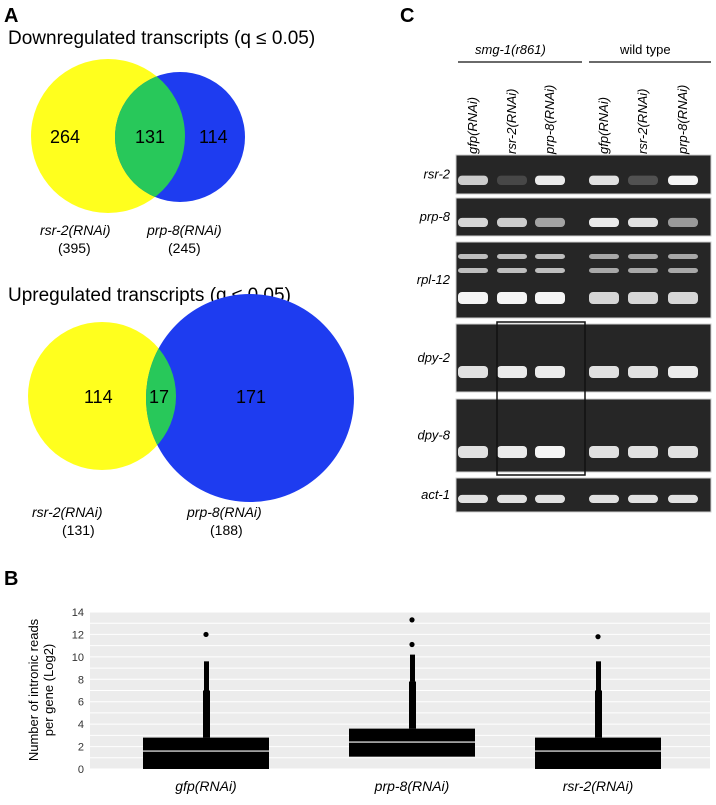  What do you see at coordinates (251, 397) in the screenshot?
I see `up-right-count: 171` at bounding box center [251, 397].